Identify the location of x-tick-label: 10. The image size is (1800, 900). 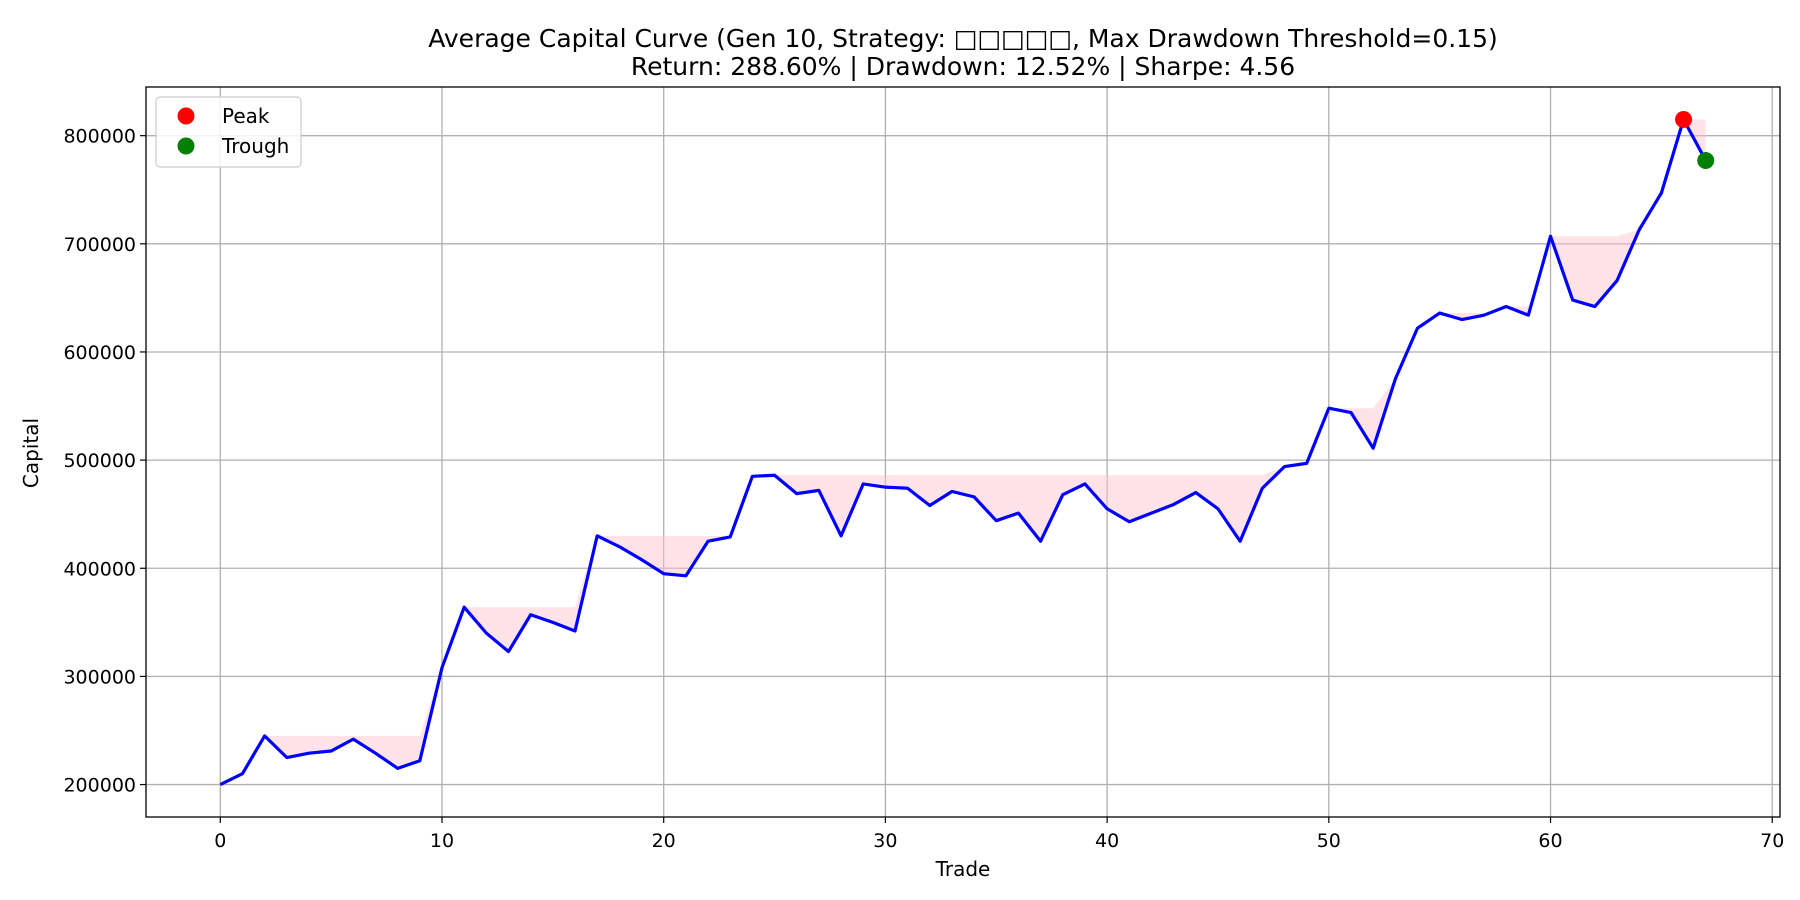
(442, 841).